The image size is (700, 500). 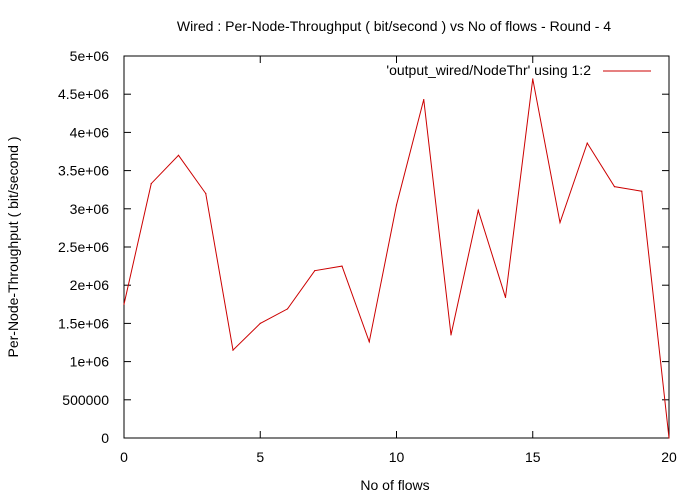 I want to click on x-tick-label: 15, so click(x=533, y=457).